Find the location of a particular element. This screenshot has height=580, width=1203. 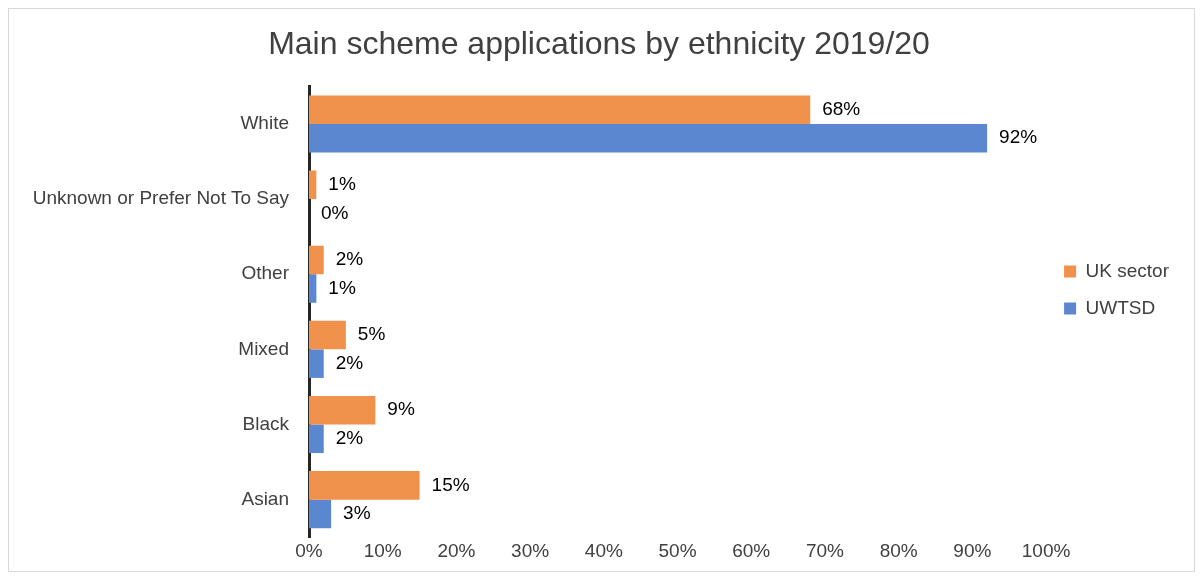

data-label: 0% is located at coordinates (335, 212).